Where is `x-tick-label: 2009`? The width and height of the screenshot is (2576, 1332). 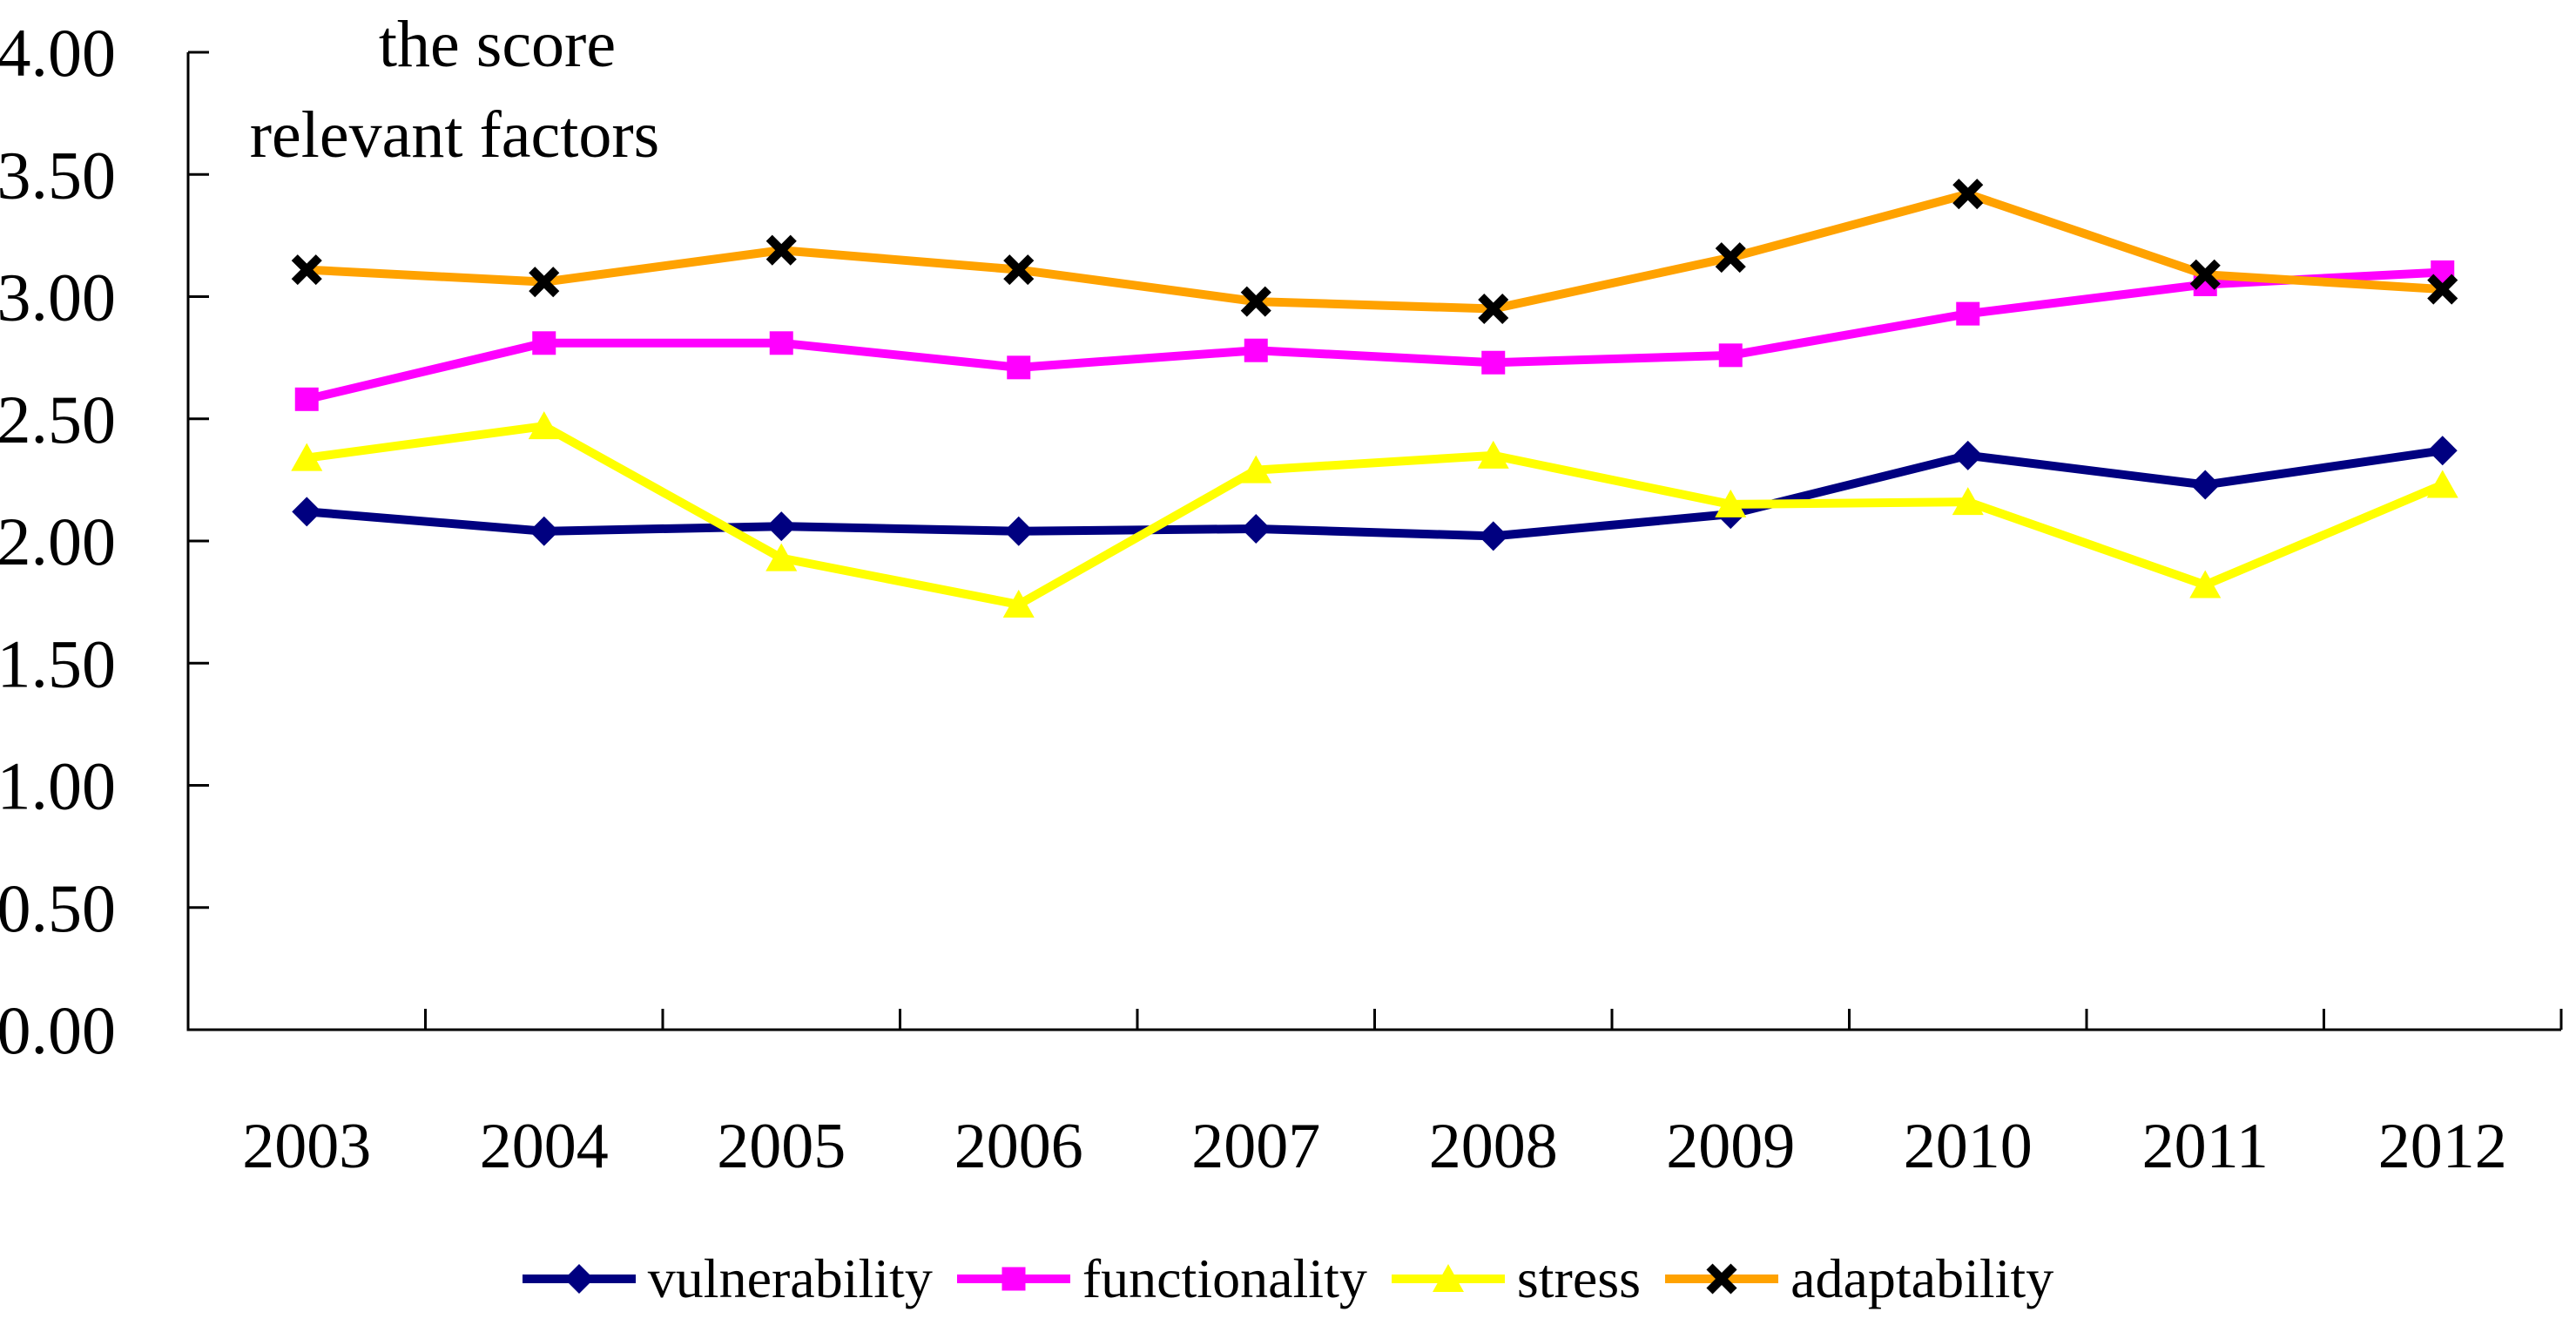
x-tick-label: 2009 is located at coordinates (1731, 1147).